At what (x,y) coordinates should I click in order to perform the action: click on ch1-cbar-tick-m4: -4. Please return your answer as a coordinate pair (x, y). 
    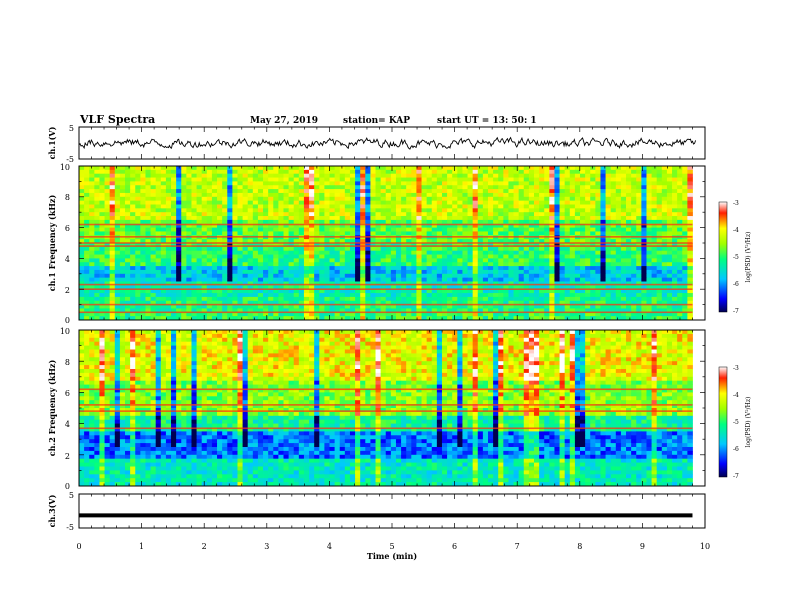
    Looking at the image, I should click on (736, 230).